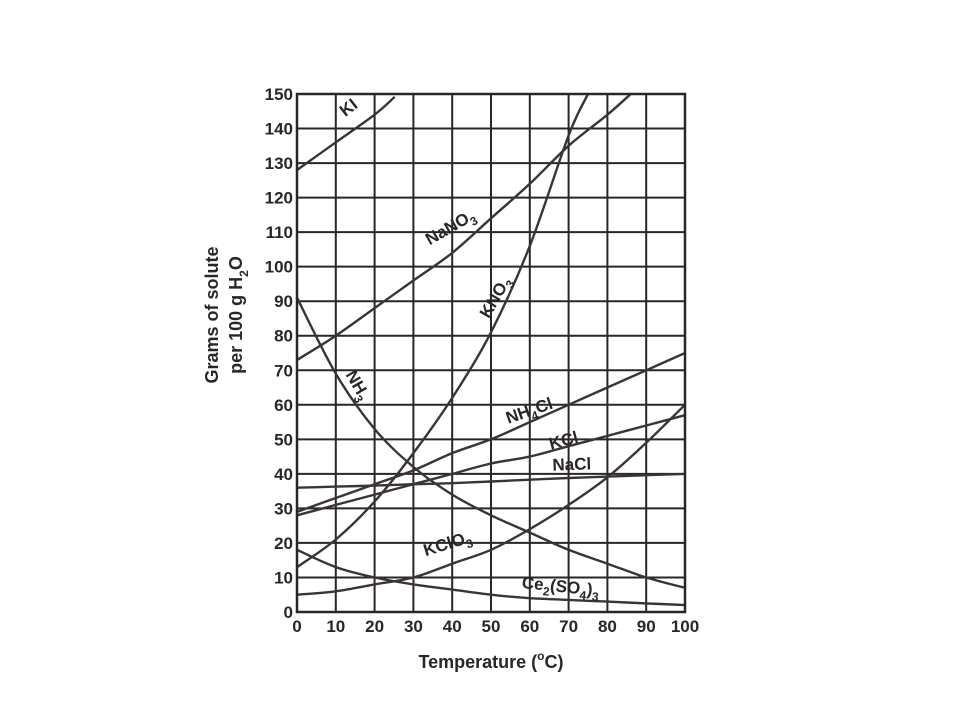 The width and height of the screenshot is (960, 720). I want to click on y-tick-label-100: 100, so click(279, 267).